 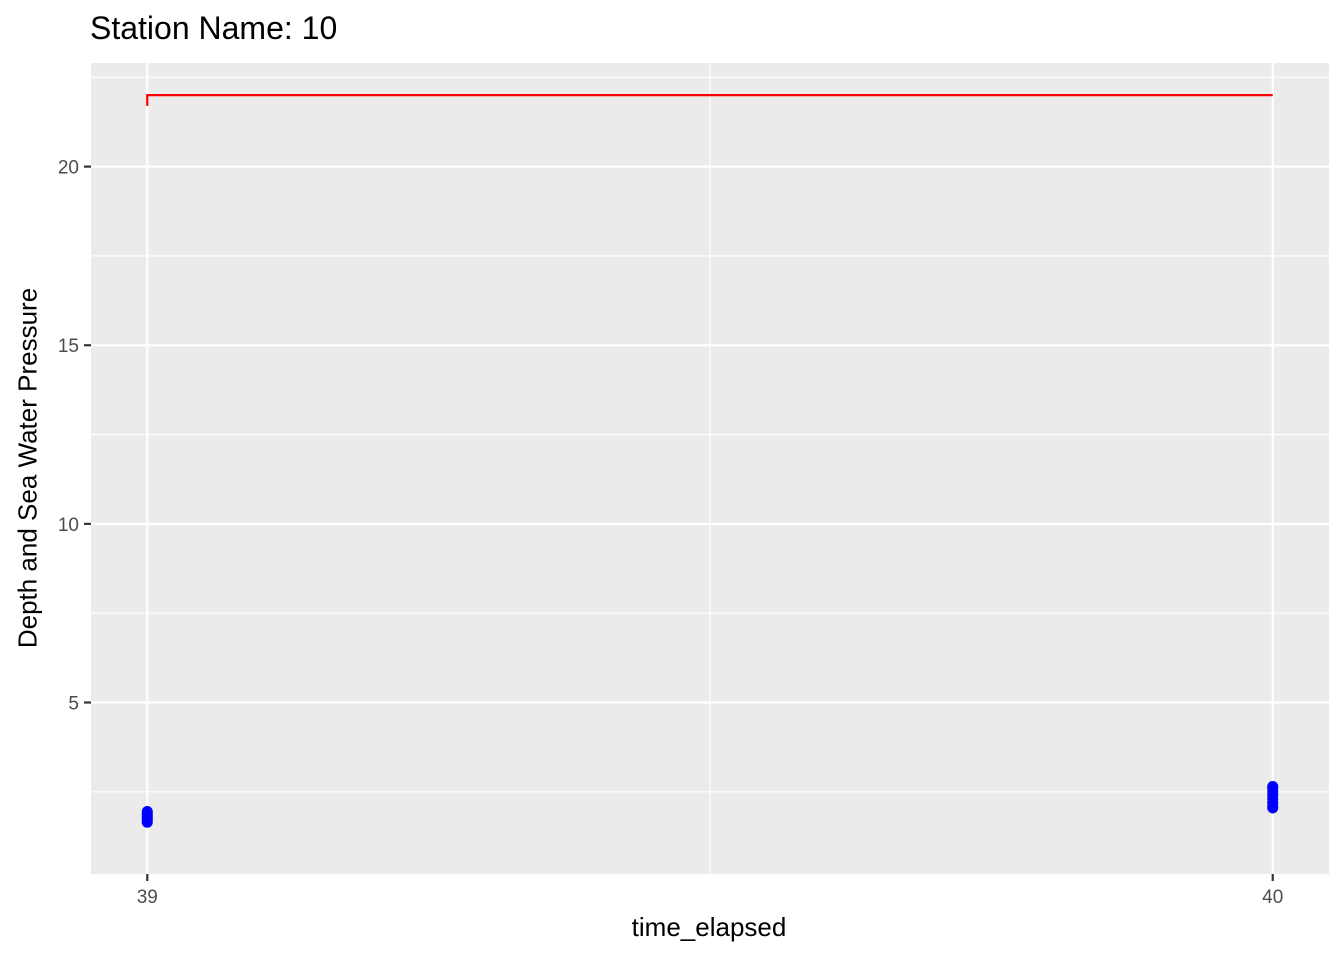 What do you see at coordinates (147, 897) in the screenshot?
I see `x-tick-label: 39` at bounding box center [147, 897].